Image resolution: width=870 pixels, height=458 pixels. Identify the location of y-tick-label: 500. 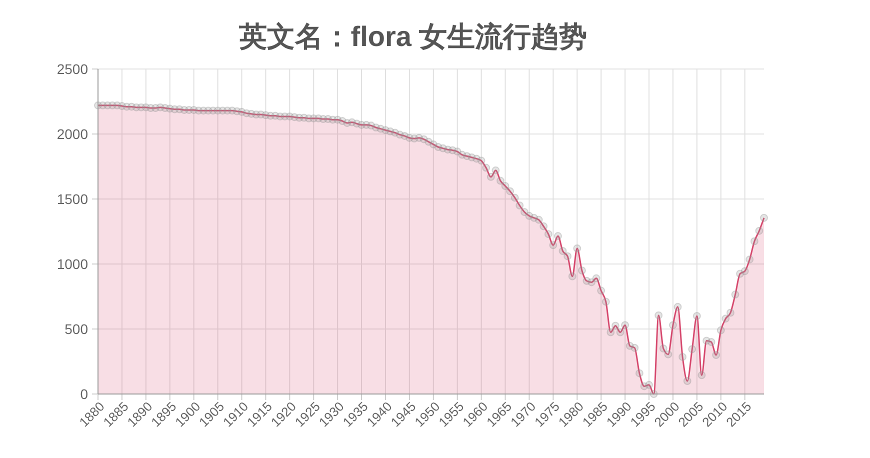
(76, 328).